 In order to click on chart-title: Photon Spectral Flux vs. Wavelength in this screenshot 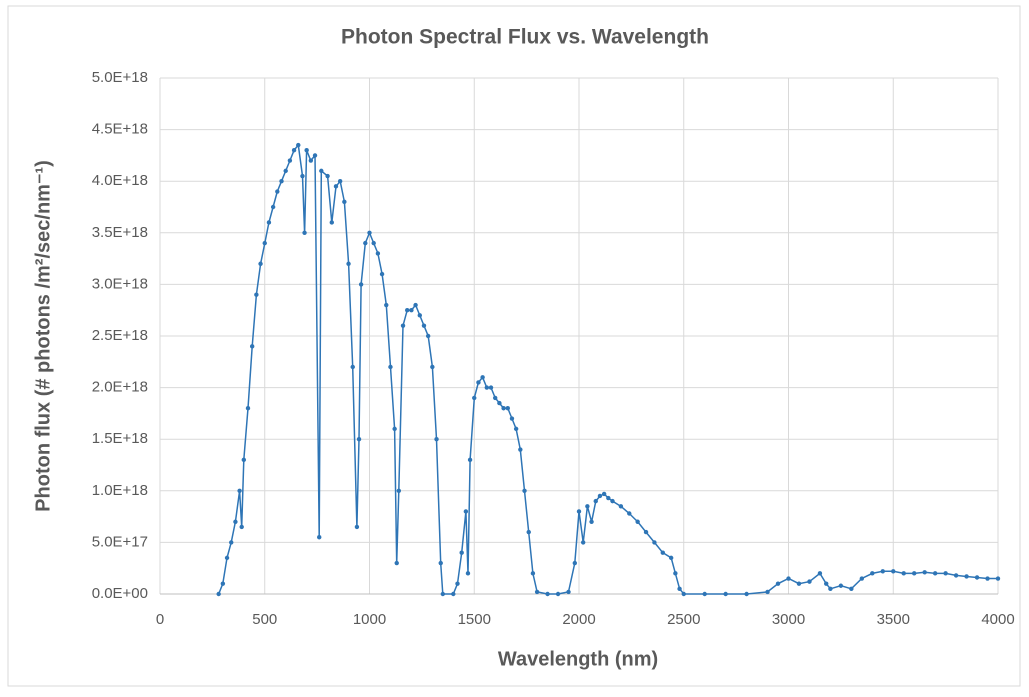, I will do `click(525, 37)`.